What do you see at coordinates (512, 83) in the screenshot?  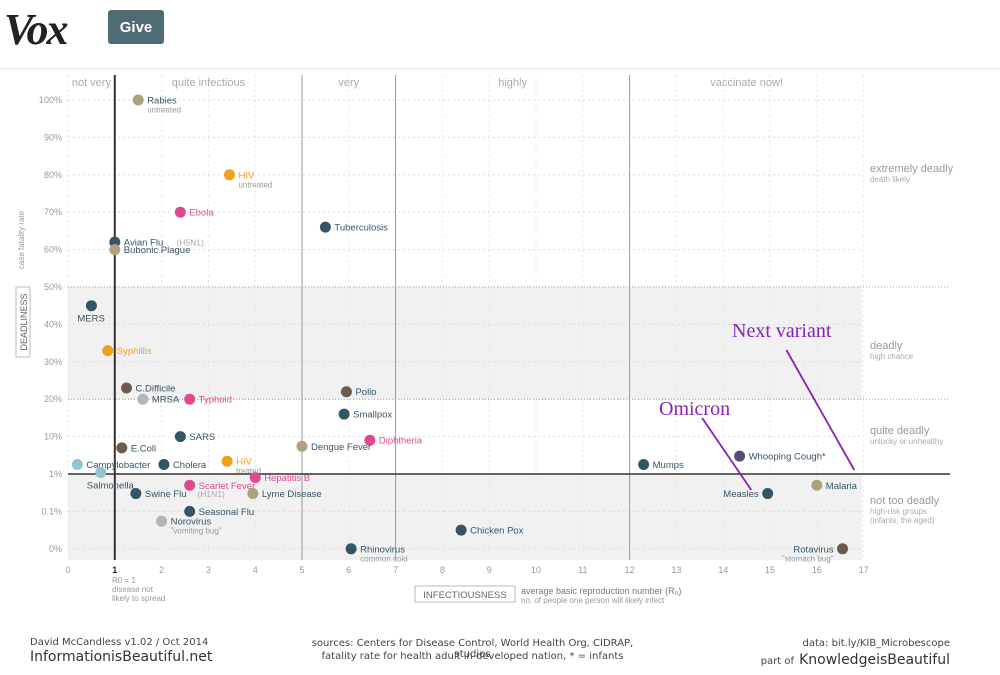 I see `top-band-label: highly` at bounding box center [512, 83].